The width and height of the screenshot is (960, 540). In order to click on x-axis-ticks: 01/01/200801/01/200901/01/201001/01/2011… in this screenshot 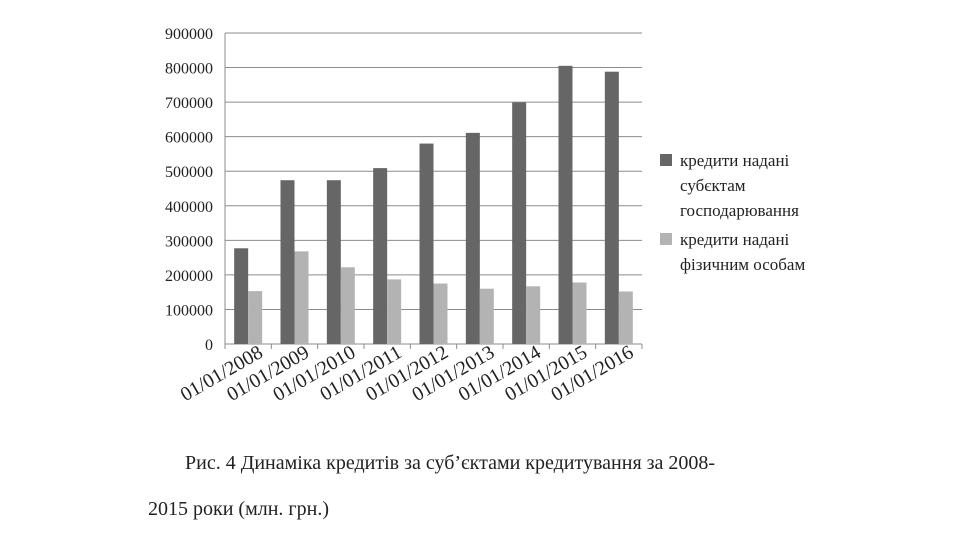, I will do `click(410, 373)`.